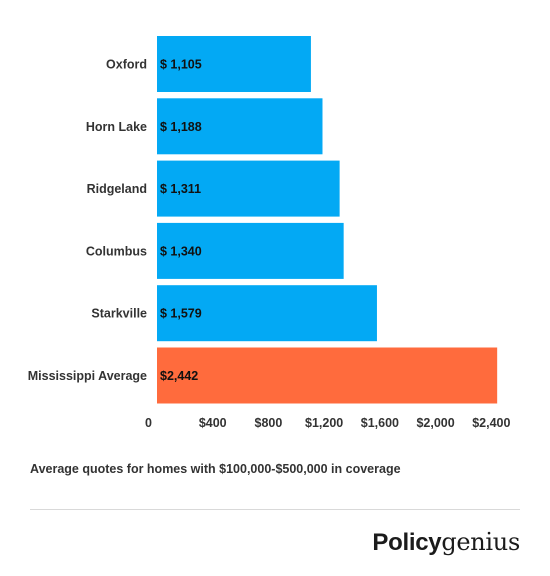 The image size is (550, 576). I want to click on category-label-oxford: Oxford, so click(126, 65).